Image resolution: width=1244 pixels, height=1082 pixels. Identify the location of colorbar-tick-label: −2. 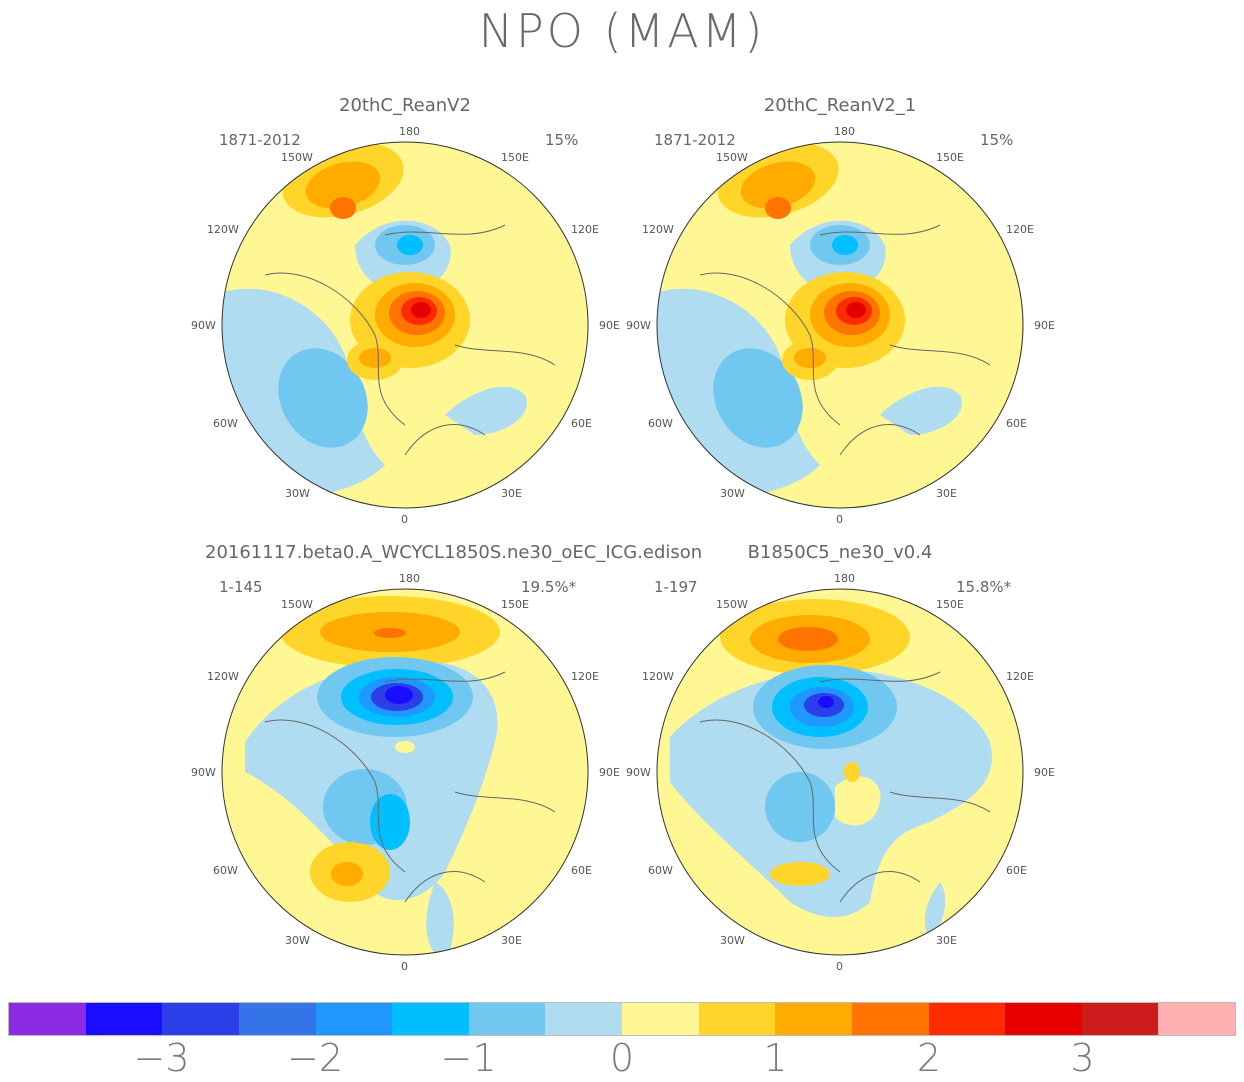
(315, 1058).